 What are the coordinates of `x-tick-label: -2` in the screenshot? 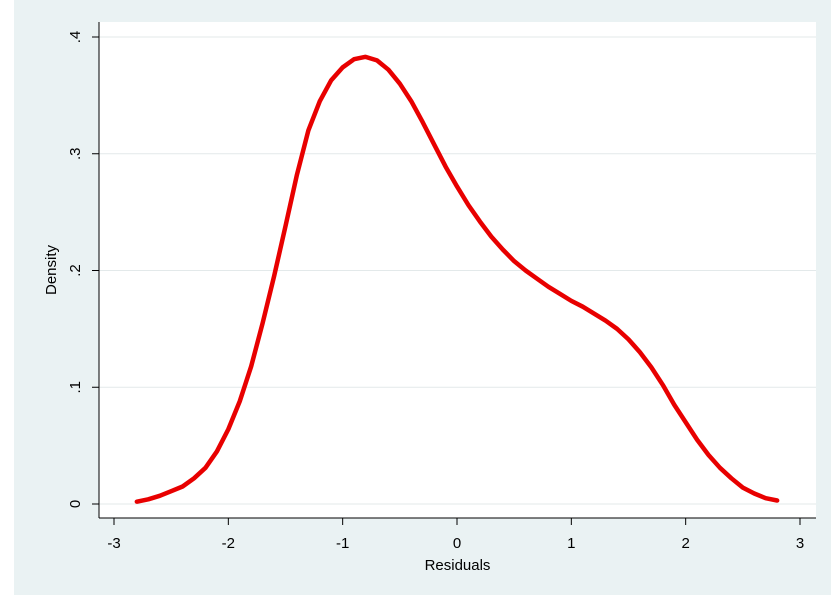 It's located at (228, 543).